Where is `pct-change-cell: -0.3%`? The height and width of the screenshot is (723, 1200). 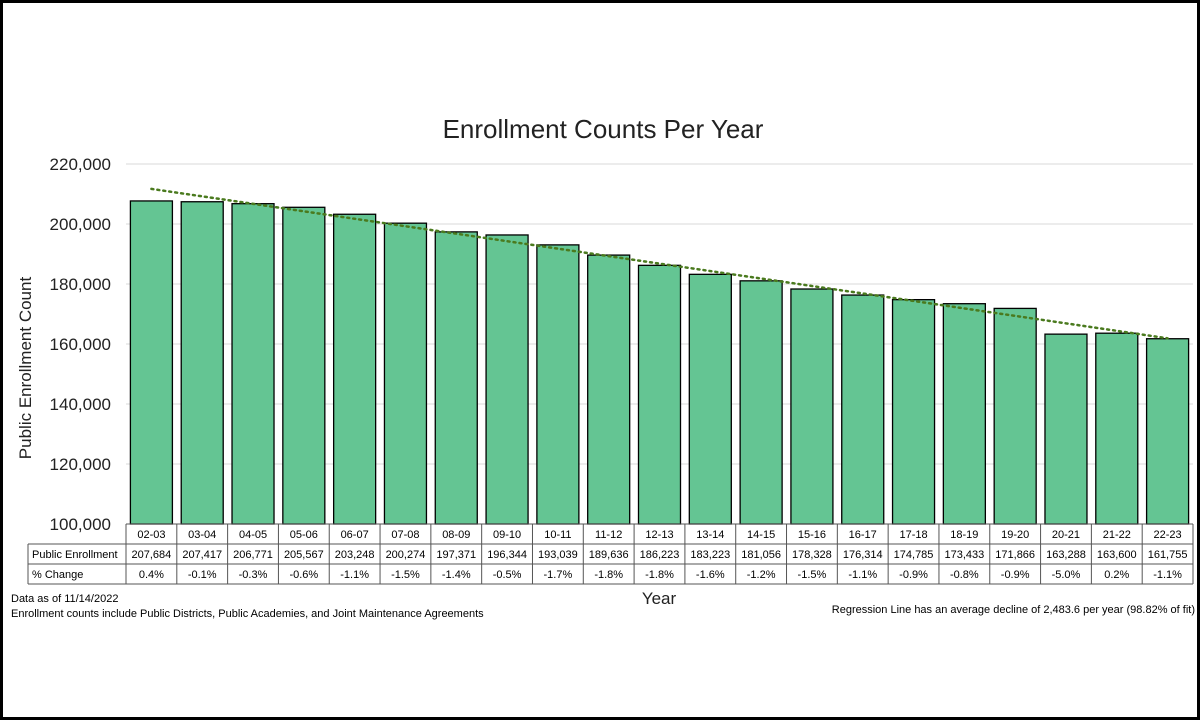 pct-change-cell: -0.3% is located at coordinates (253, 575).